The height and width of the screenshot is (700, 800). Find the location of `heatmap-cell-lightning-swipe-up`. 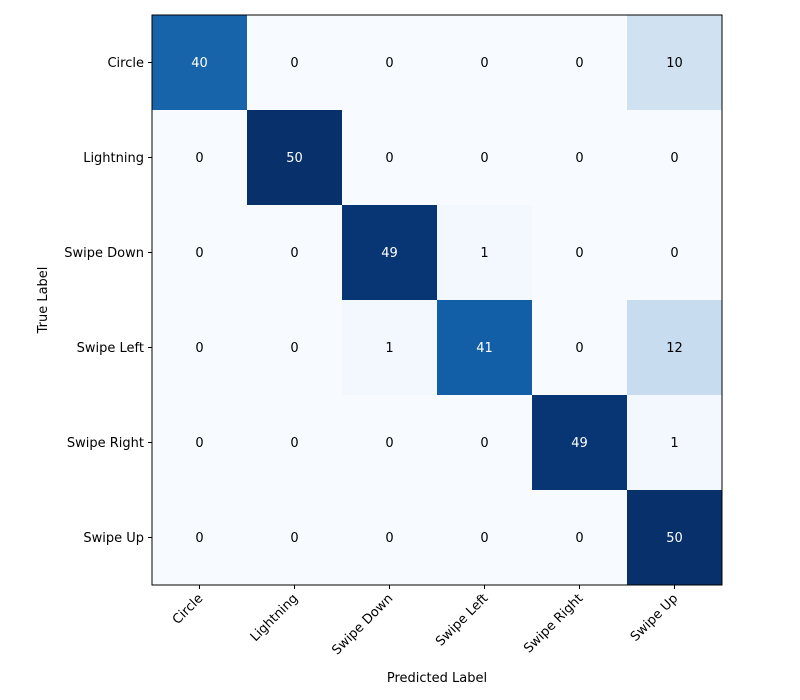

heatmap-cell-lightning-swipe-up is located at coordinates (675, 158).